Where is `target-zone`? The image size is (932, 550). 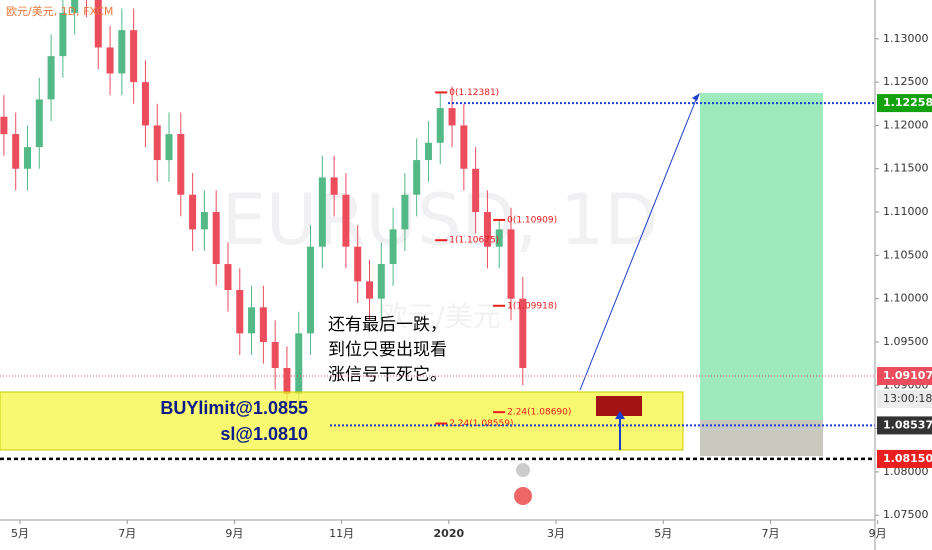 target-zone is located at coordinates (761, 256).